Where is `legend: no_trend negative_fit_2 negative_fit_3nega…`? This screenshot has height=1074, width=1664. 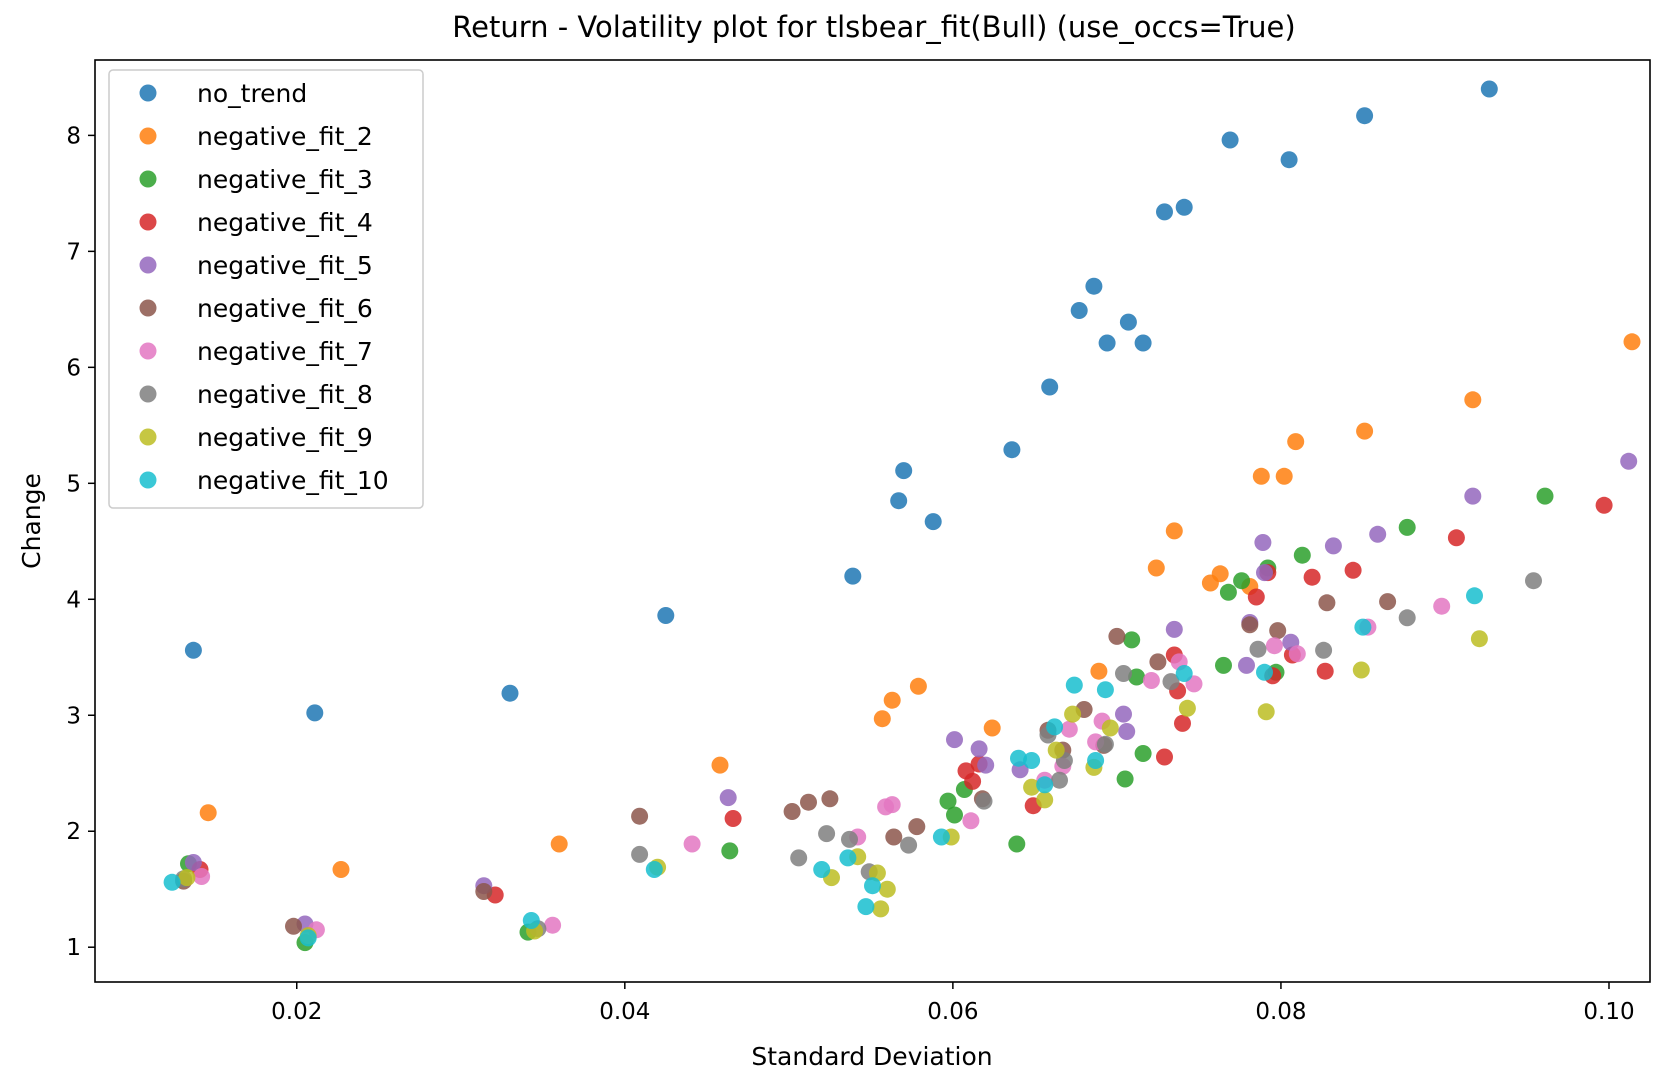
legend: no_trend negative_fit_2 negative_fit_3nega… is located at coordinates (266, 289).